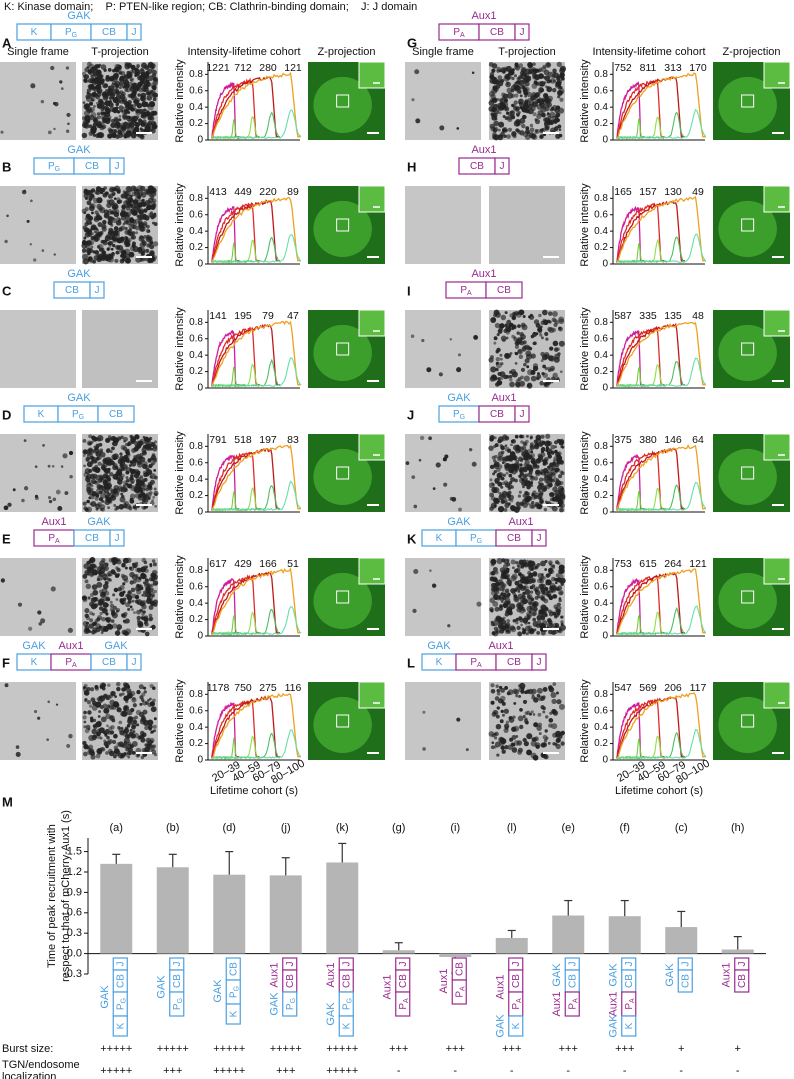  Describe the element at coordinates (180, 1000) in the screenshot. I see `domain-subscript: G` at that location.